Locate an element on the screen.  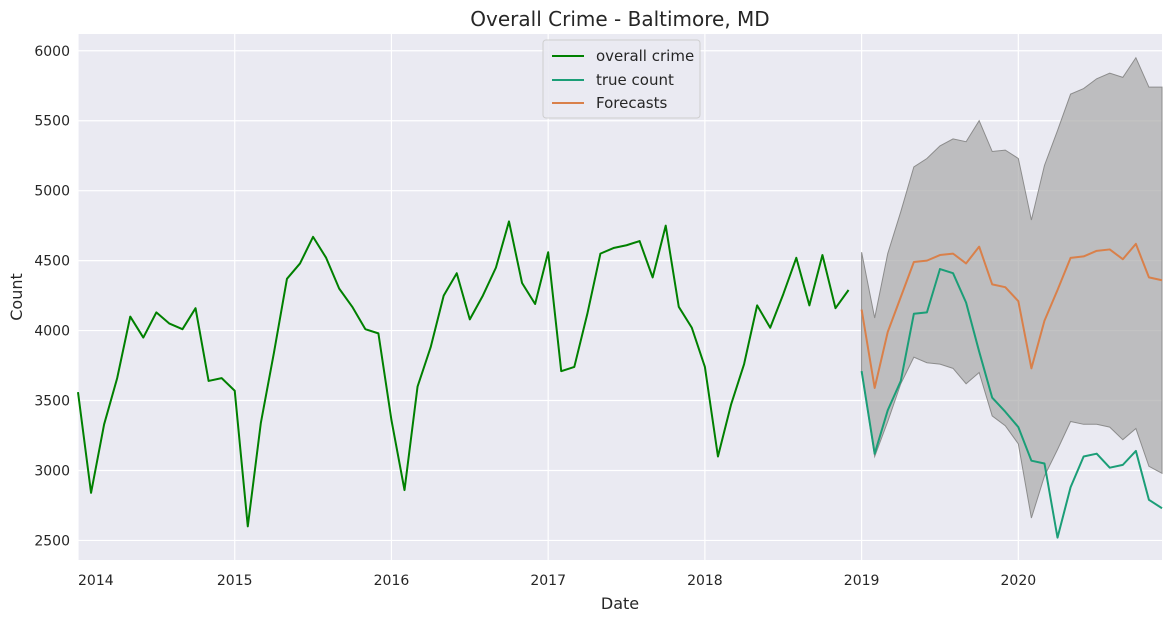
x-axis-label: Date is located at coordinates (620, 603).